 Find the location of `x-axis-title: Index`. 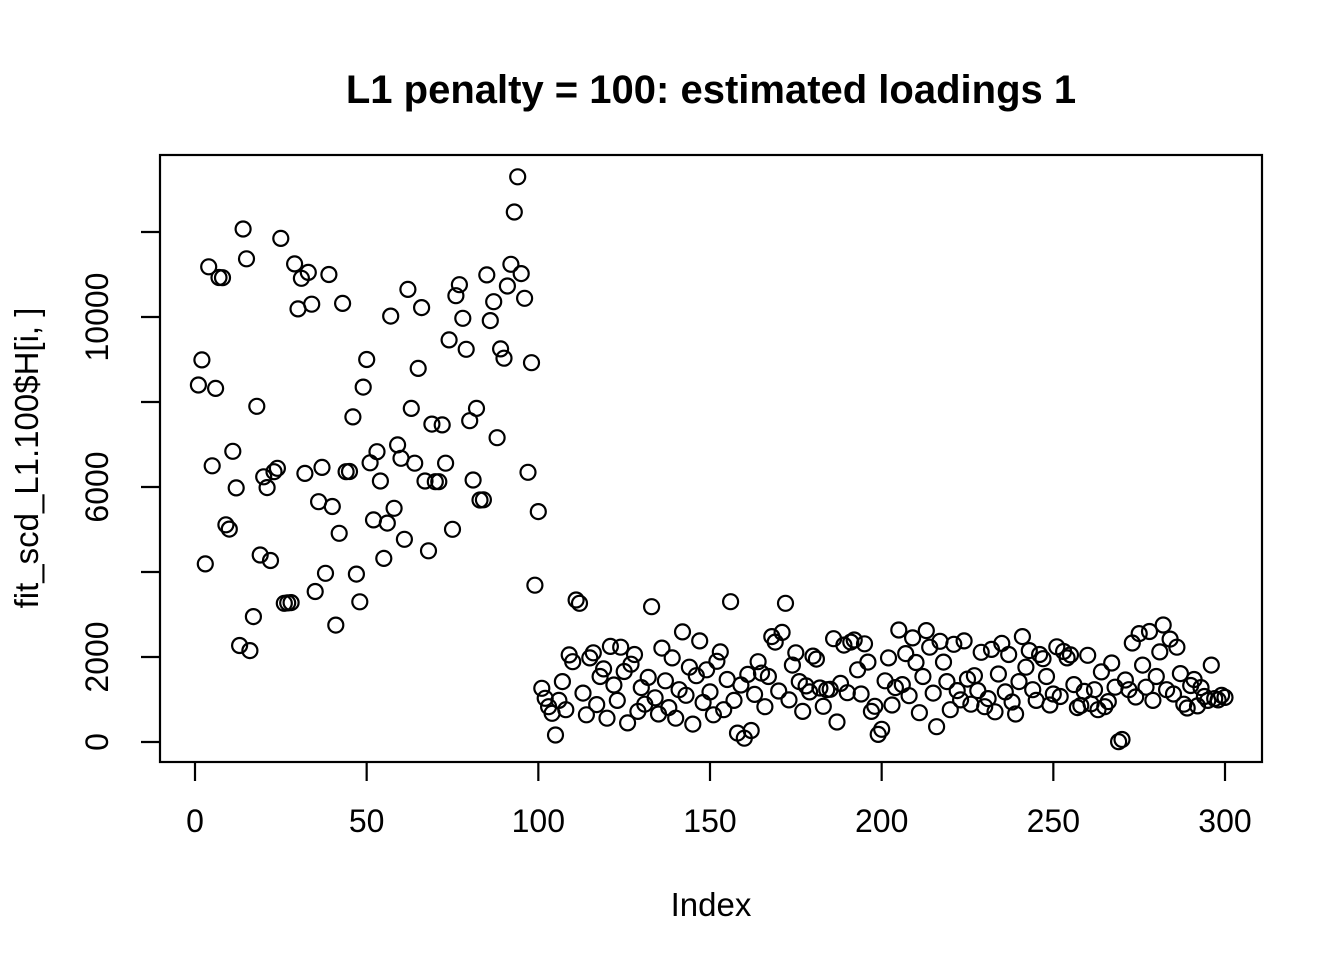

x-axis-title: Index is located at coordinates (711, 904).